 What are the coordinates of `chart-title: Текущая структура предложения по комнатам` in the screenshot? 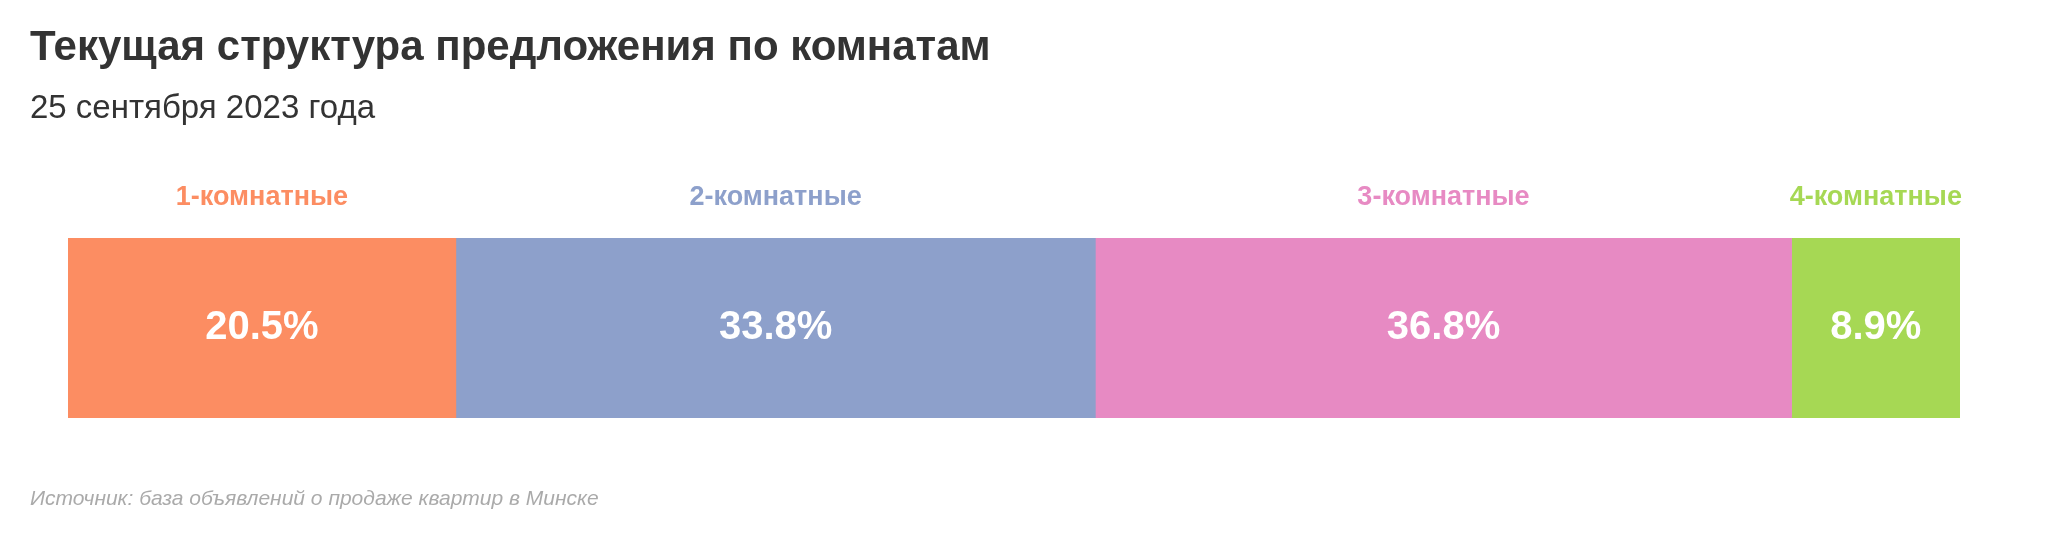 It's located at (510, 46).